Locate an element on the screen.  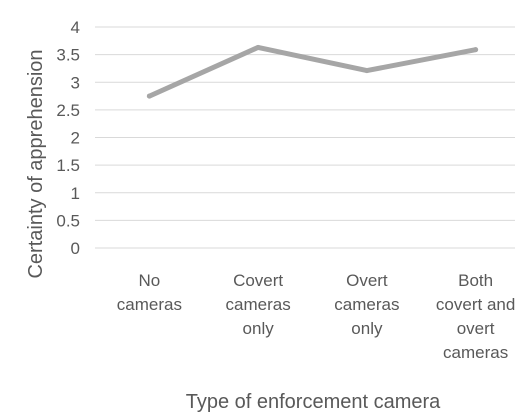
y-tick-label: 1.5 is located at coordinates (68, 165).